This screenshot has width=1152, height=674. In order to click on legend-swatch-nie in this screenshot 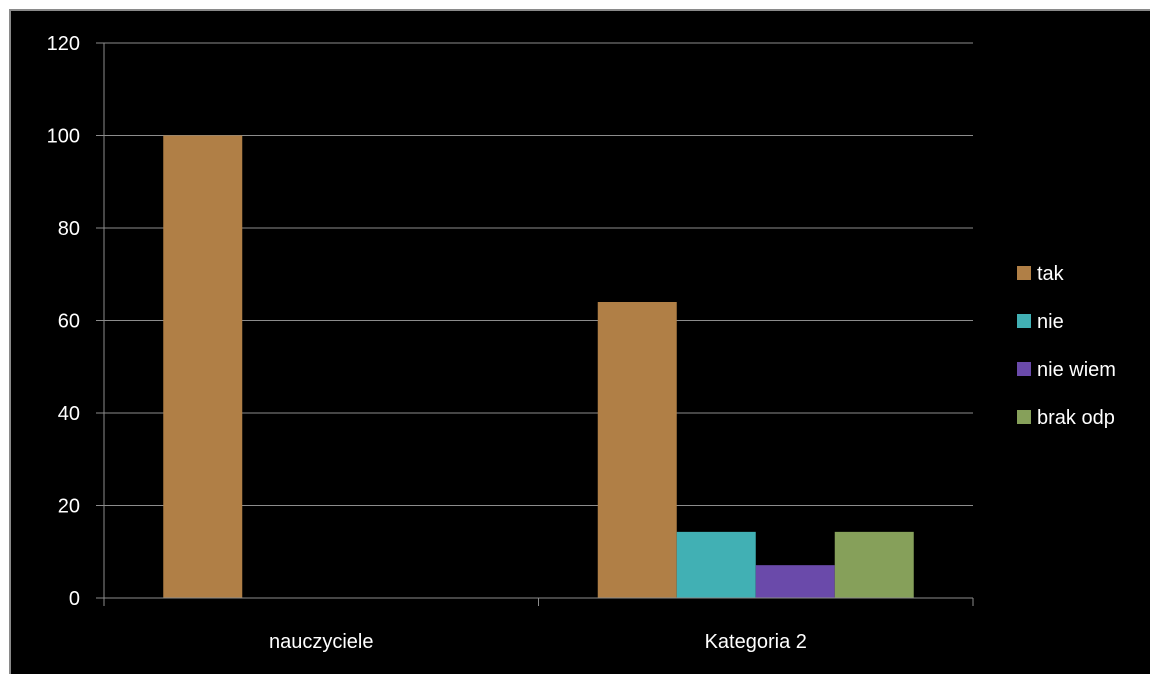, I will do `click(1024, 321)`.